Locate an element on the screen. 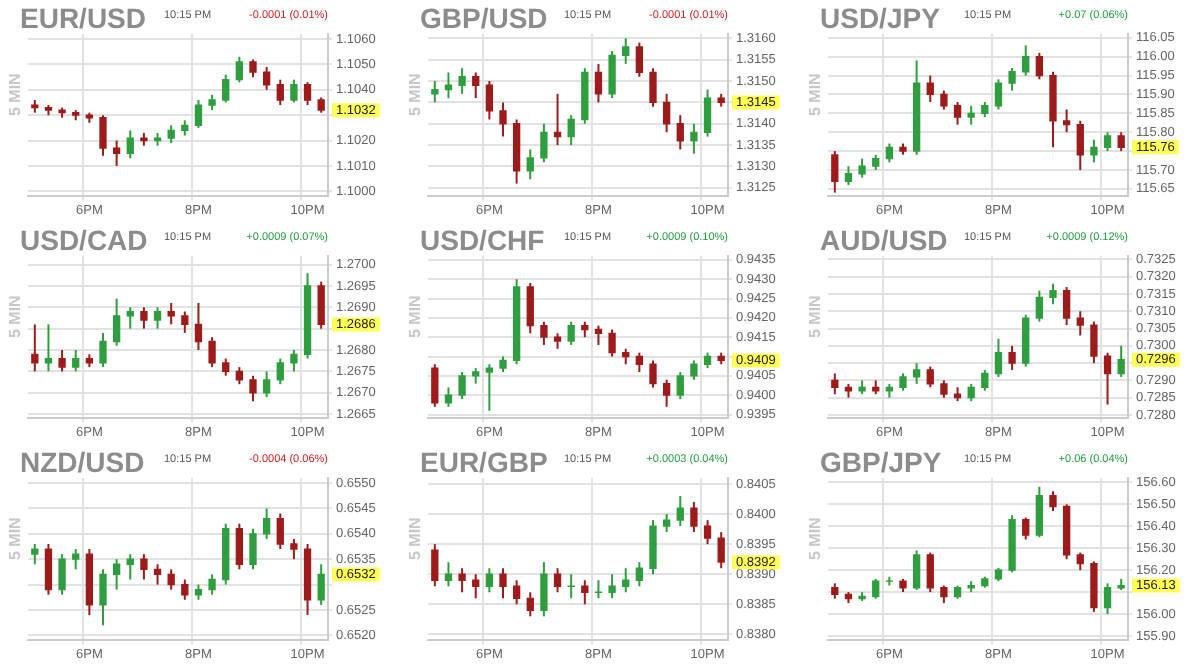  chart-title: NZD/USD is located at coordinates (82, 462).